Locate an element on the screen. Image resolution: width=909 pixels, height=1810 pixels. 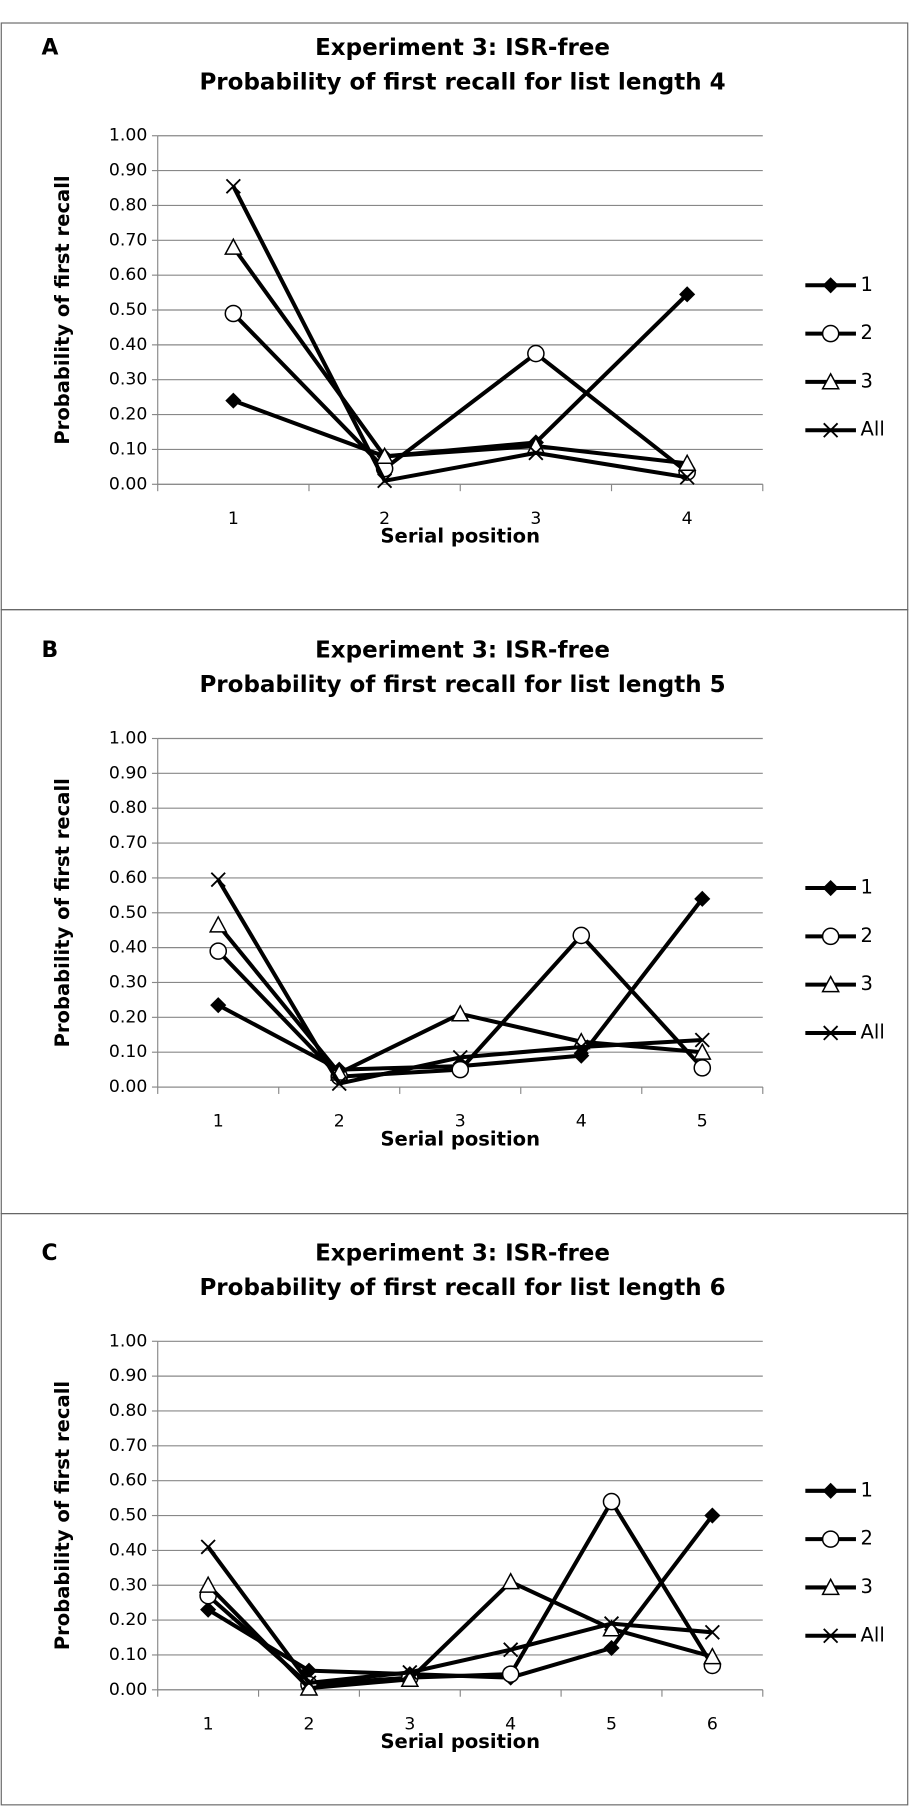
x-tick-label: 6 is located at coordinates (712, 1724).